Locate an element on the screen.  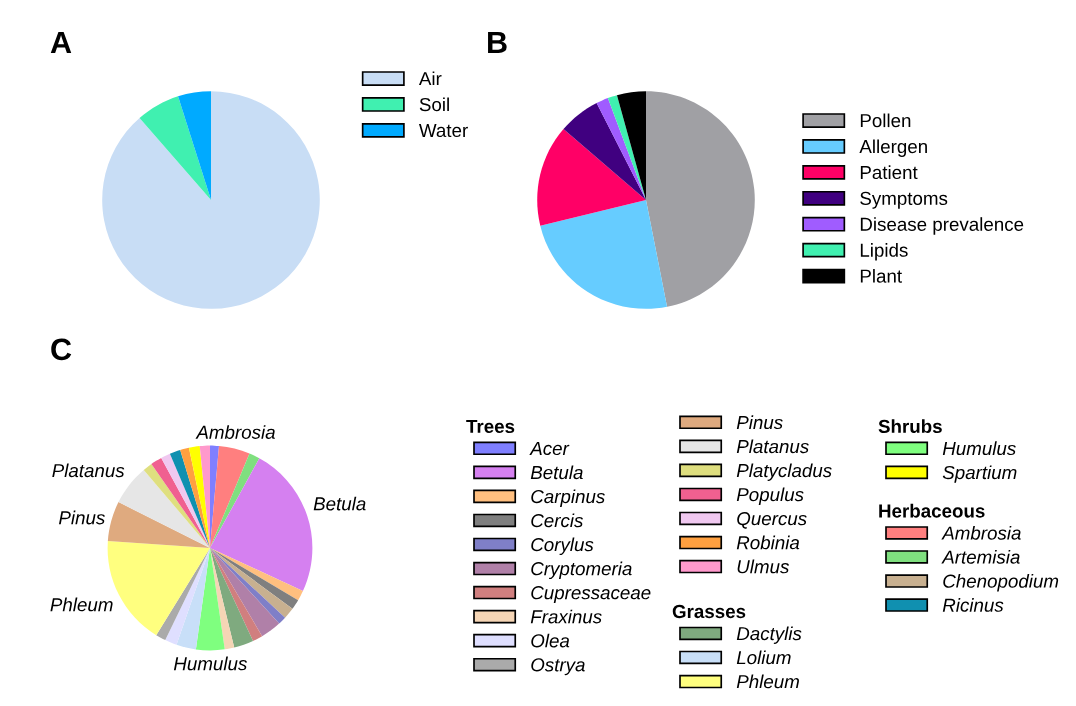
legend-label: Plant is located at coordinates (881, 276).